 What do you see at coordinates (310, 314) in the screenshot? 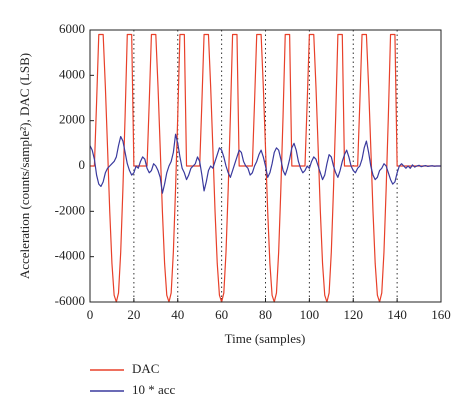
I see `x-tick-label: 100` at bounding box center [310, 314].